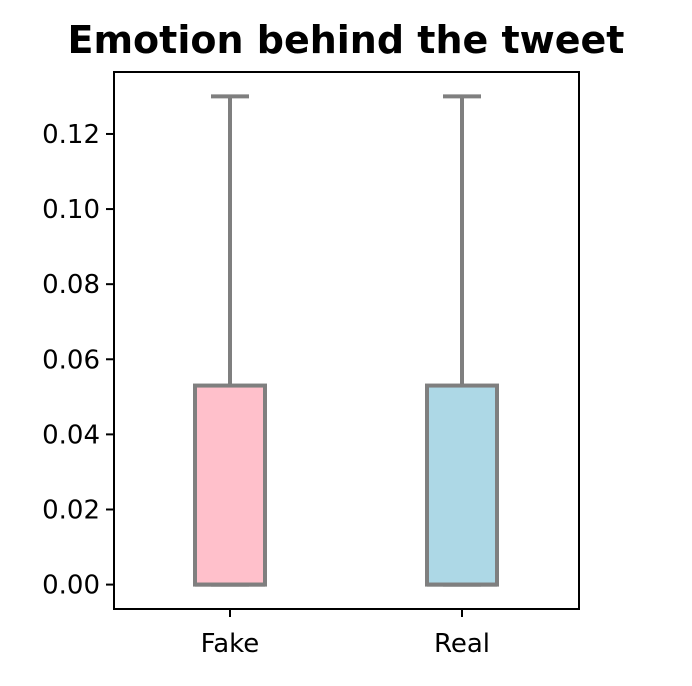  I want to click on box-real, so click(462, 485).